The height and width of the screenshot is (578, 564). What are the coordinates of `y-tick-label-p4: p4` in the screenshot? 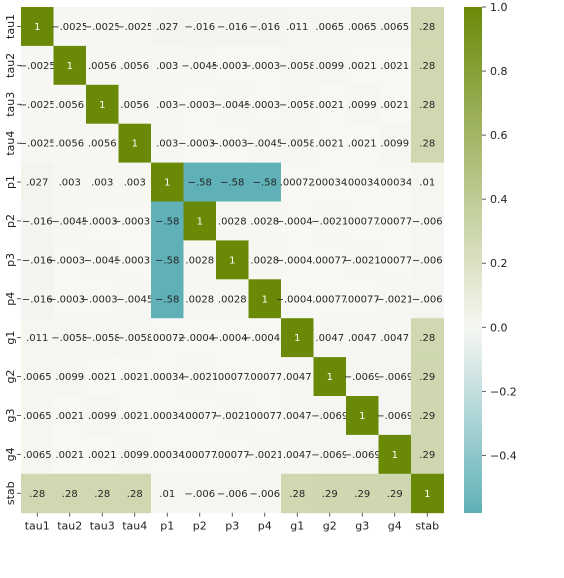 It's located at (10, 299).